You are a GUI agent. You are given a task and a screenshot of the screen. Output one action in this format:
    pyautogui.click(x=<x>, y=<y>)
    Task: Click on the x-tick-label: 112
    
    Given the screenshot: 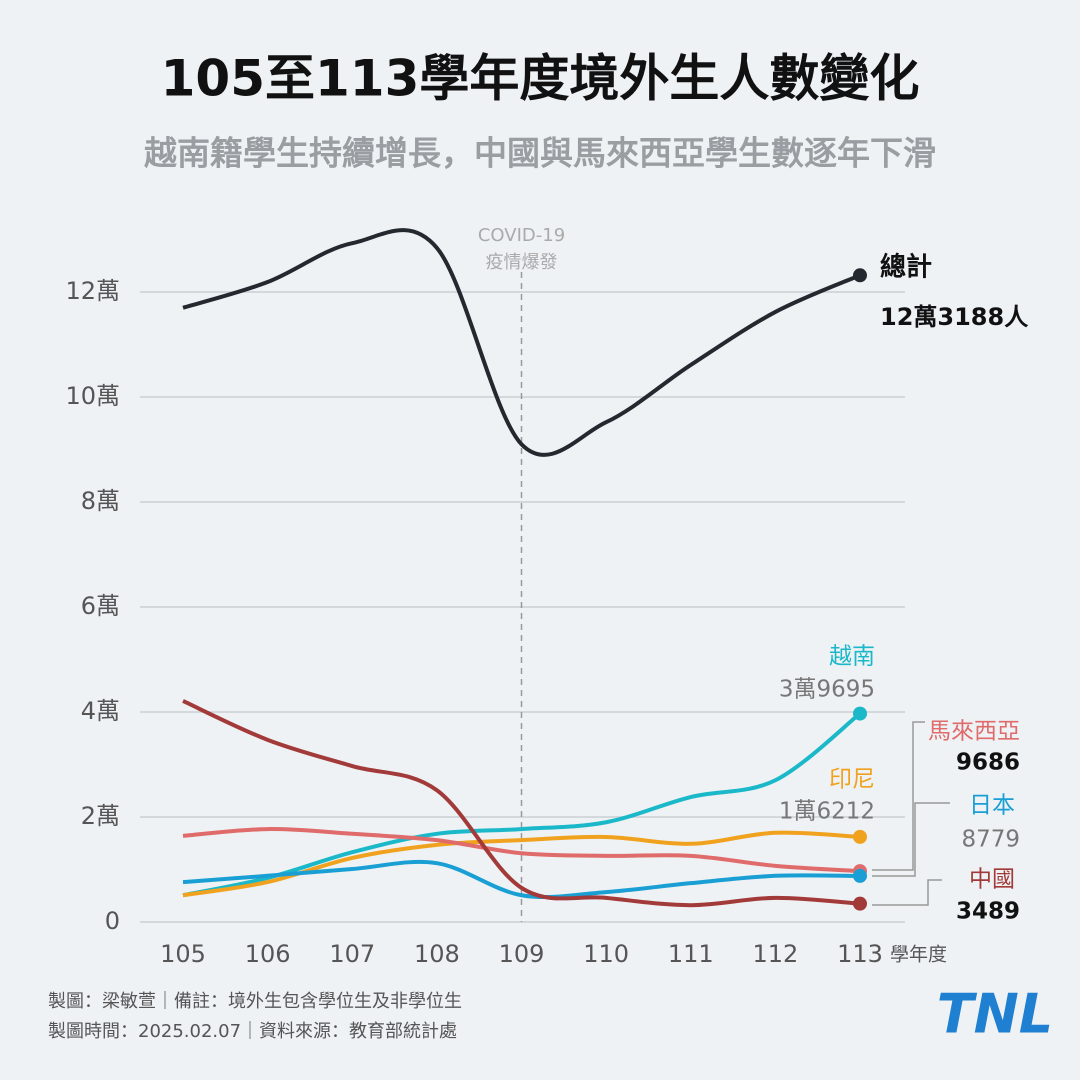 What is the action you would take?
    pyautogui.click(x=775, y=954)
    